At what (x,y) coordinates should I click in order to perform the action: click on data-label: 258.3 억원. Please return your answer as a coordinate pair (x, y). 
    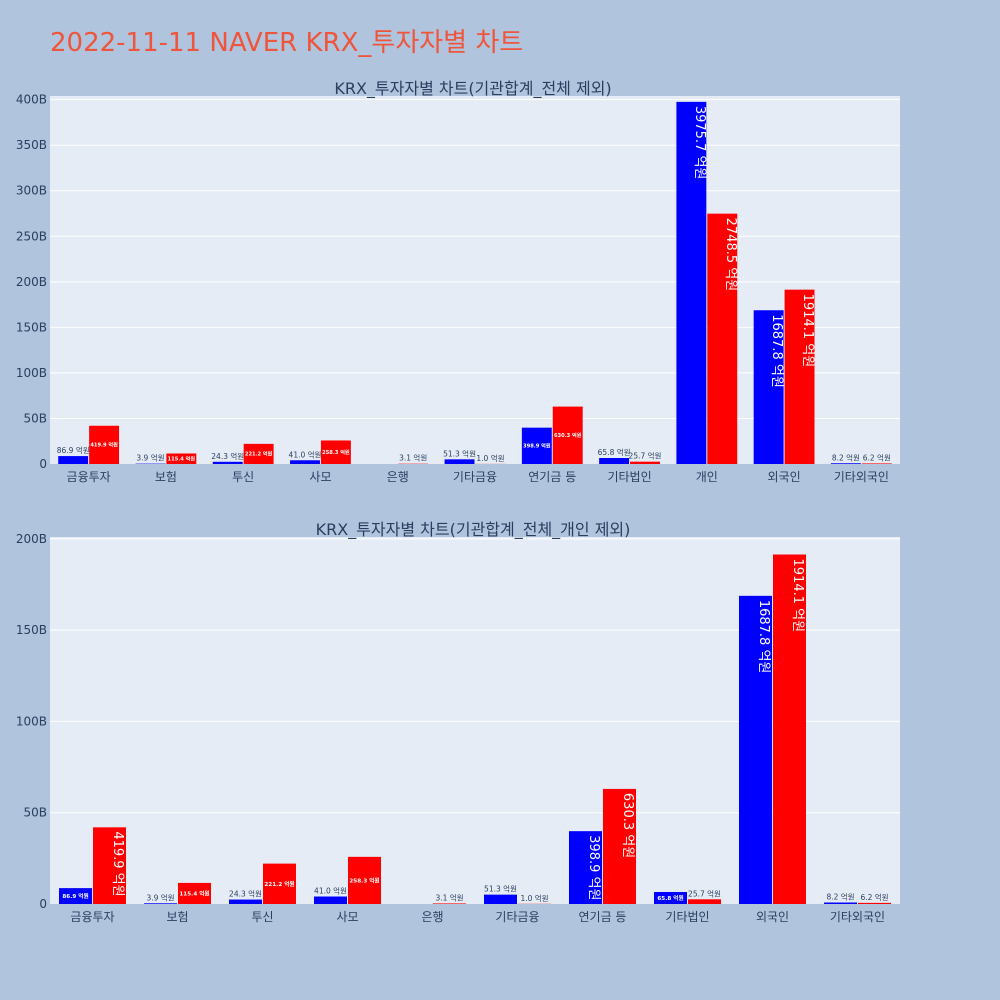
    Looking at the image, I should click on (336, 452).